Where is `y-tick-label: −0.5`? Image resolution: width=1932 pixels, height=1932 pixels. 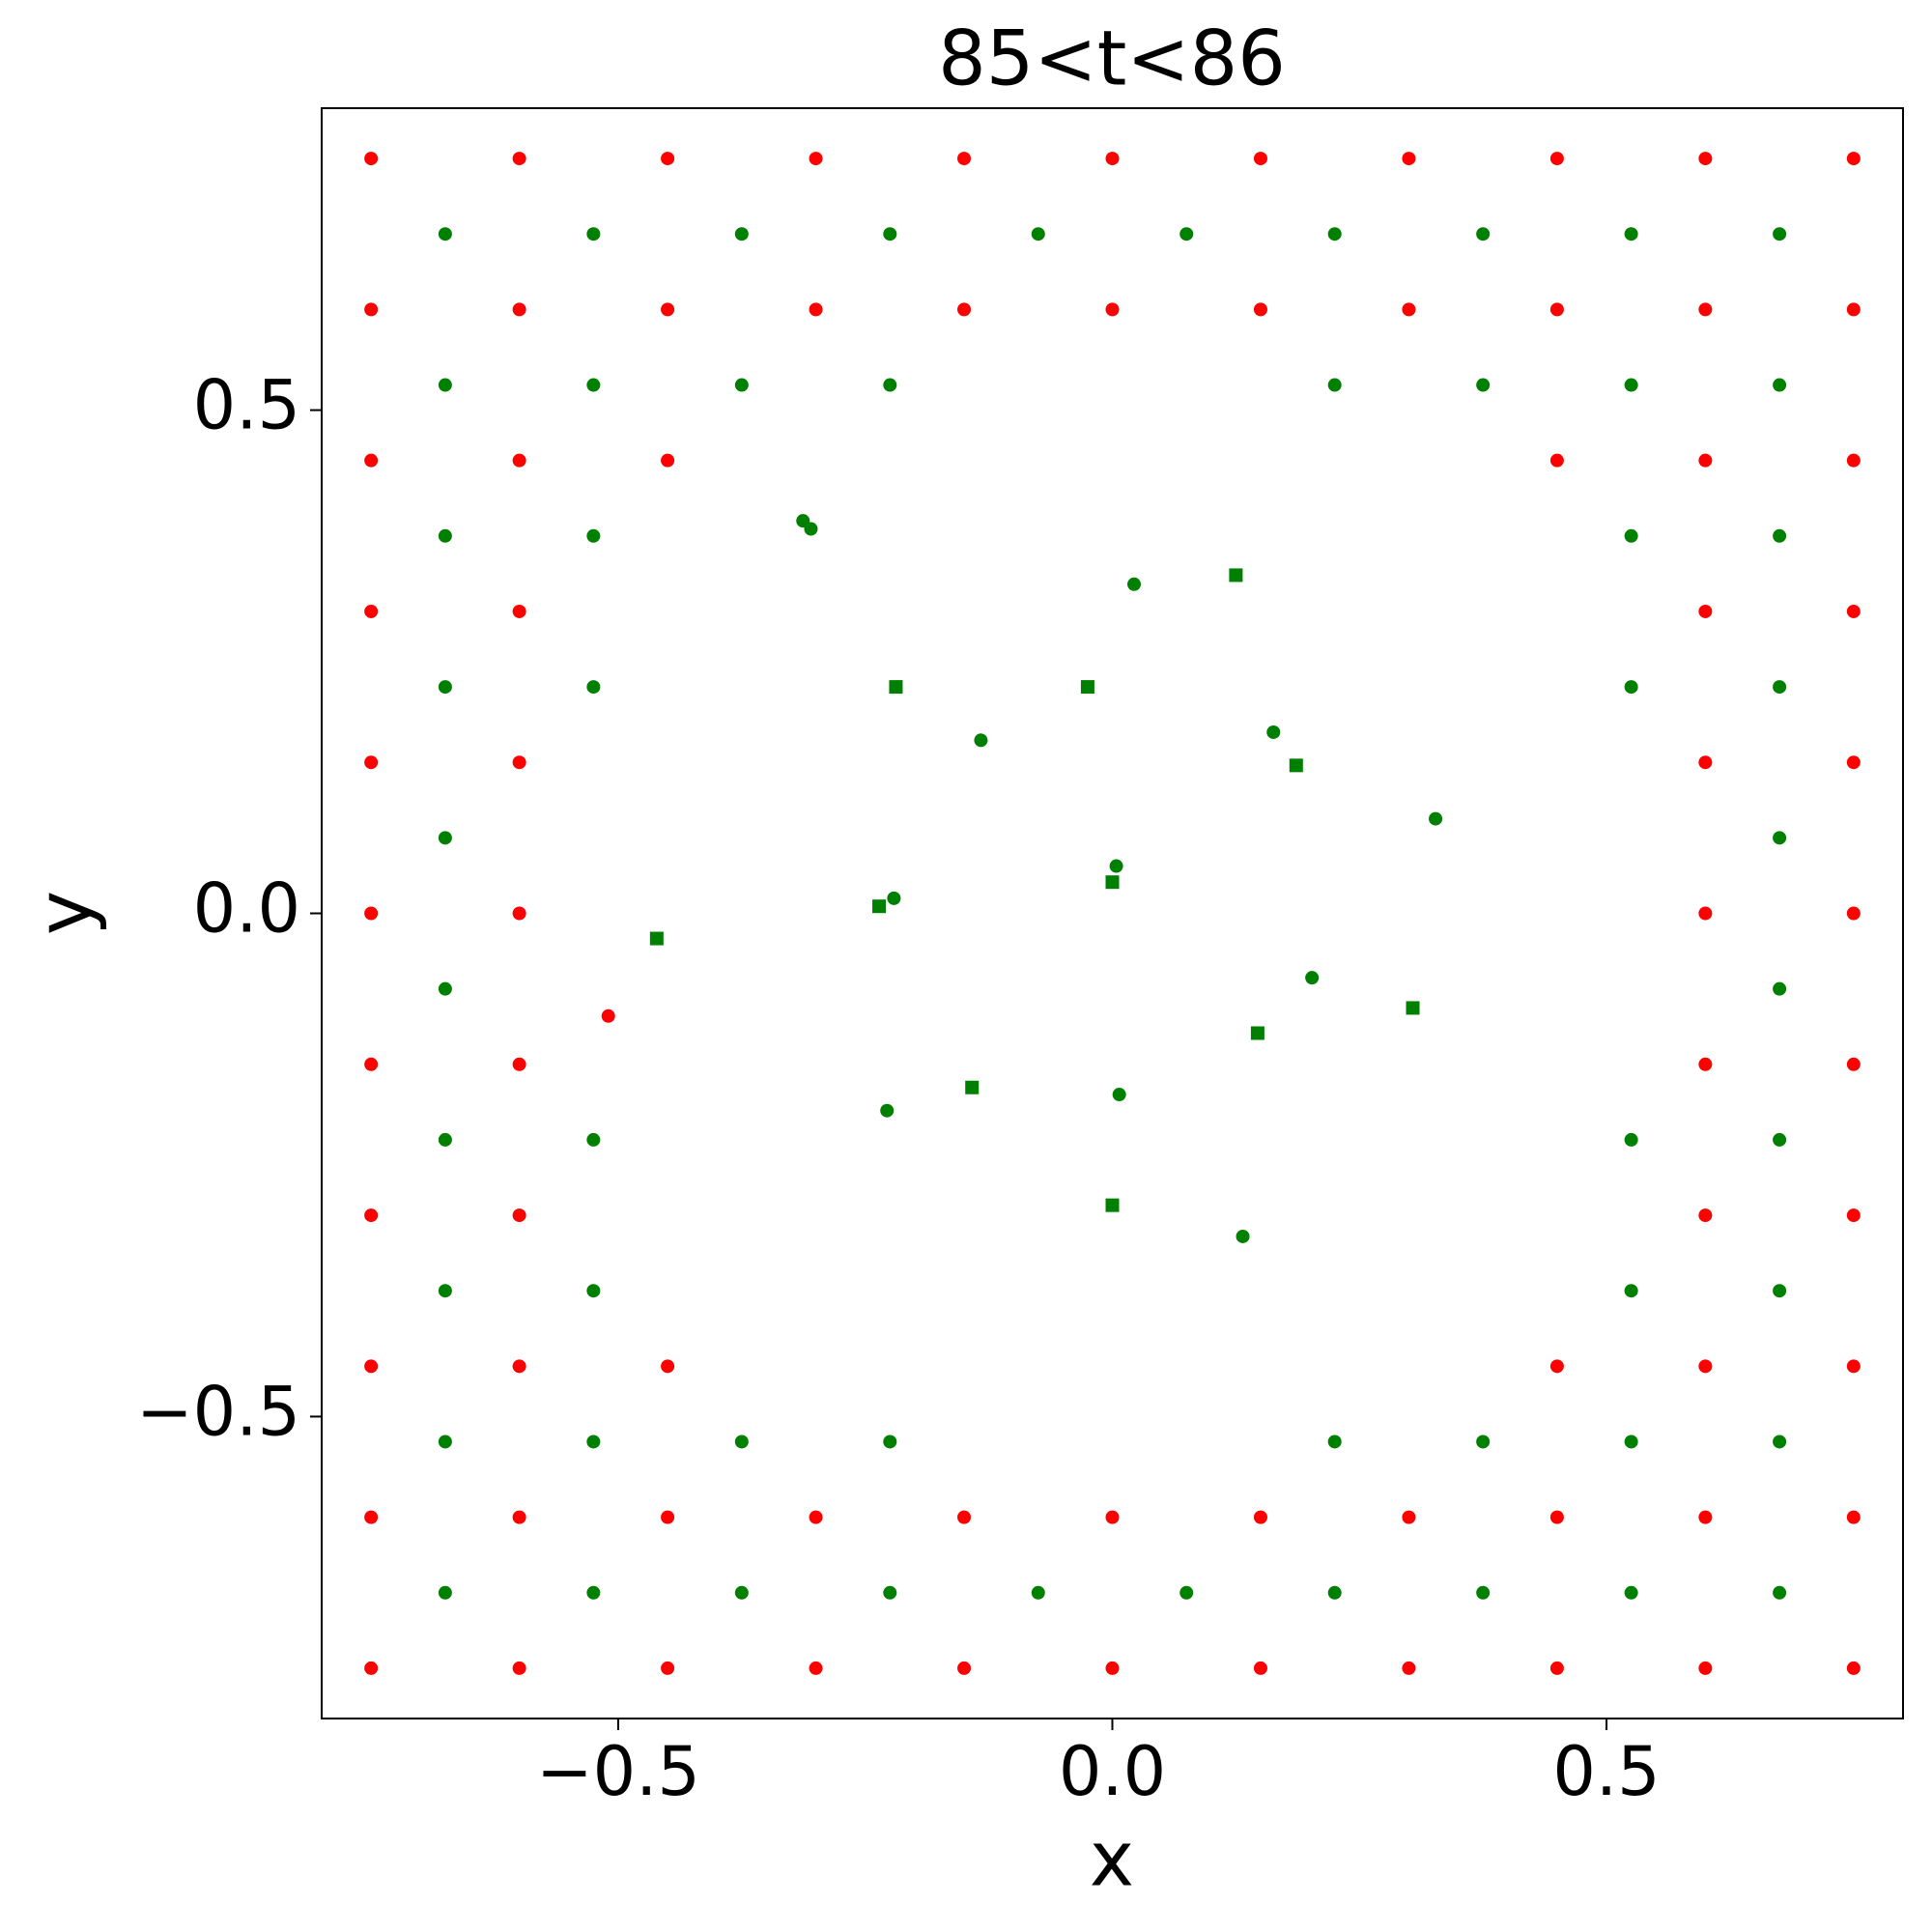
y-tick-label: −0.5 is located at coordinates (218, 1411).